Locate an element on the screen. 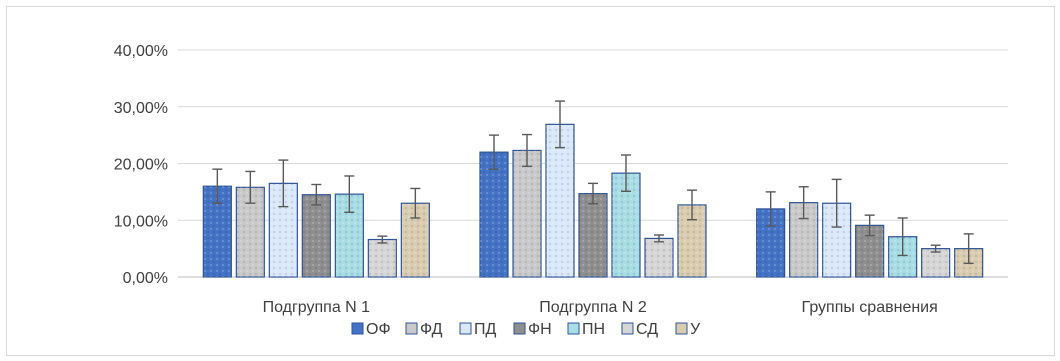  category-label: Подгруппа N 1 is located at coordinates (317, 307).